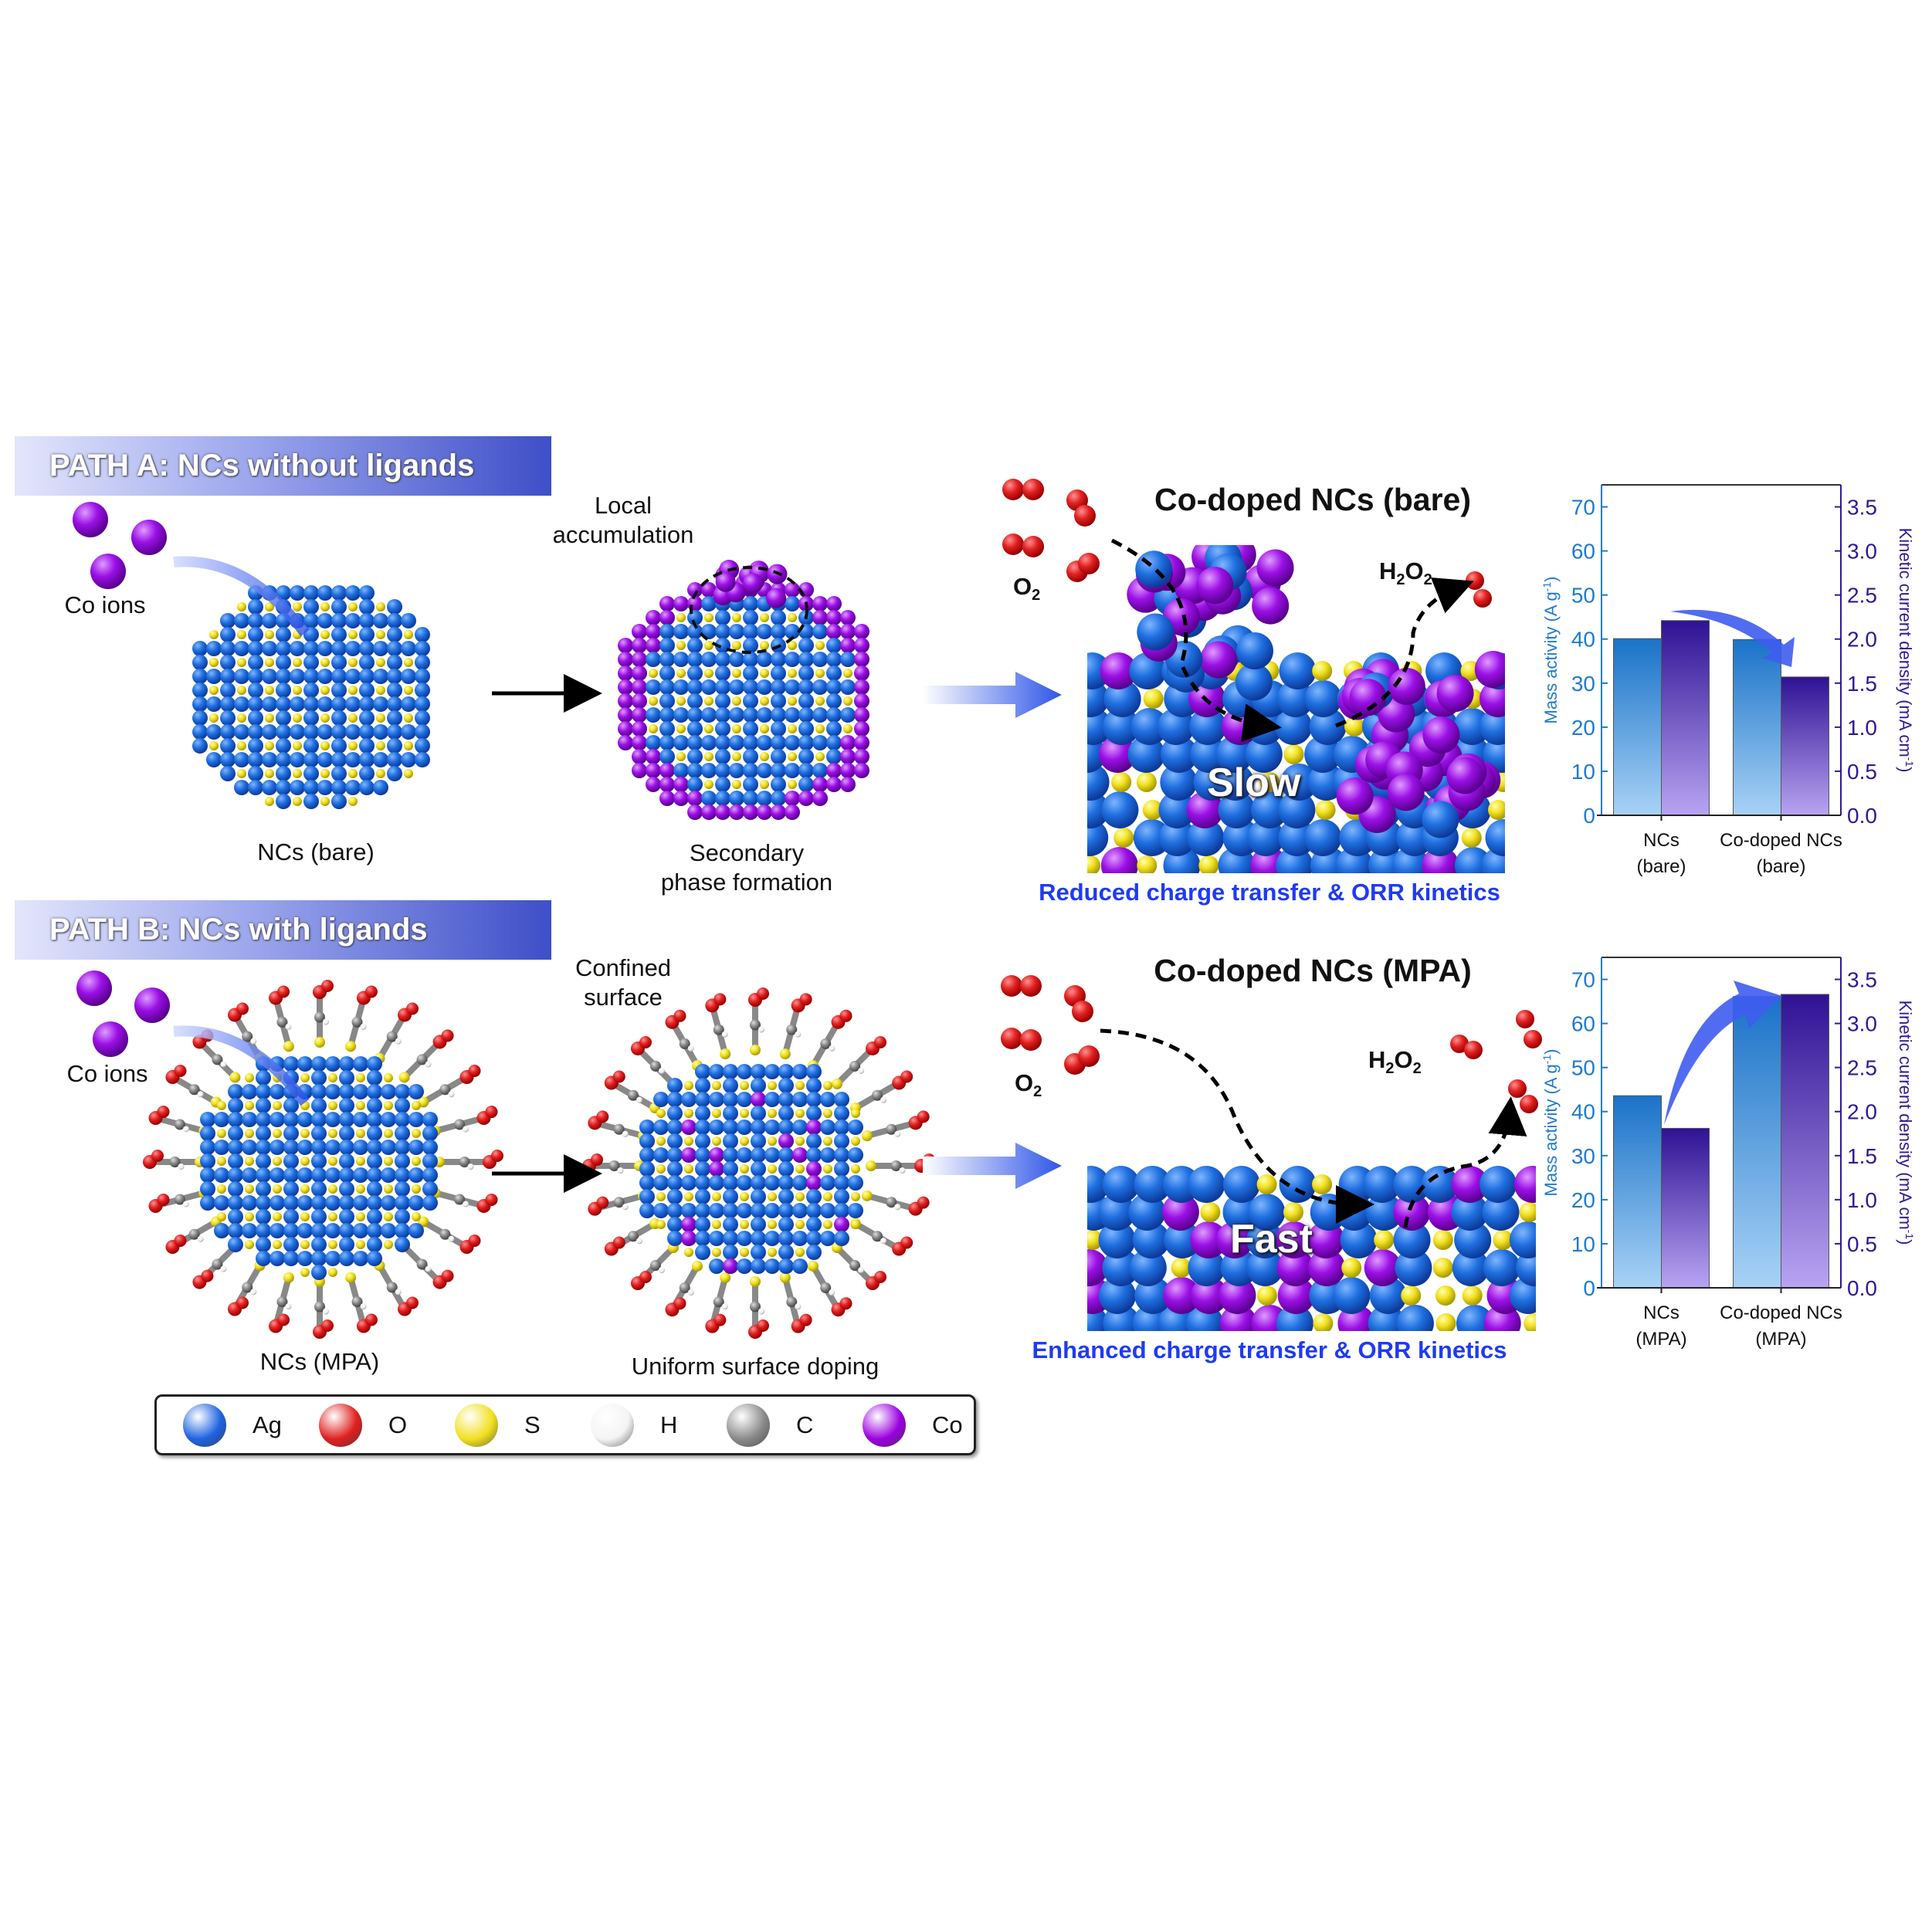 This screenshot has width=1932, height=1924. Describe the element at coordinates (826, 1288) in the screenshot. I see `c-atom-icon` at that location.